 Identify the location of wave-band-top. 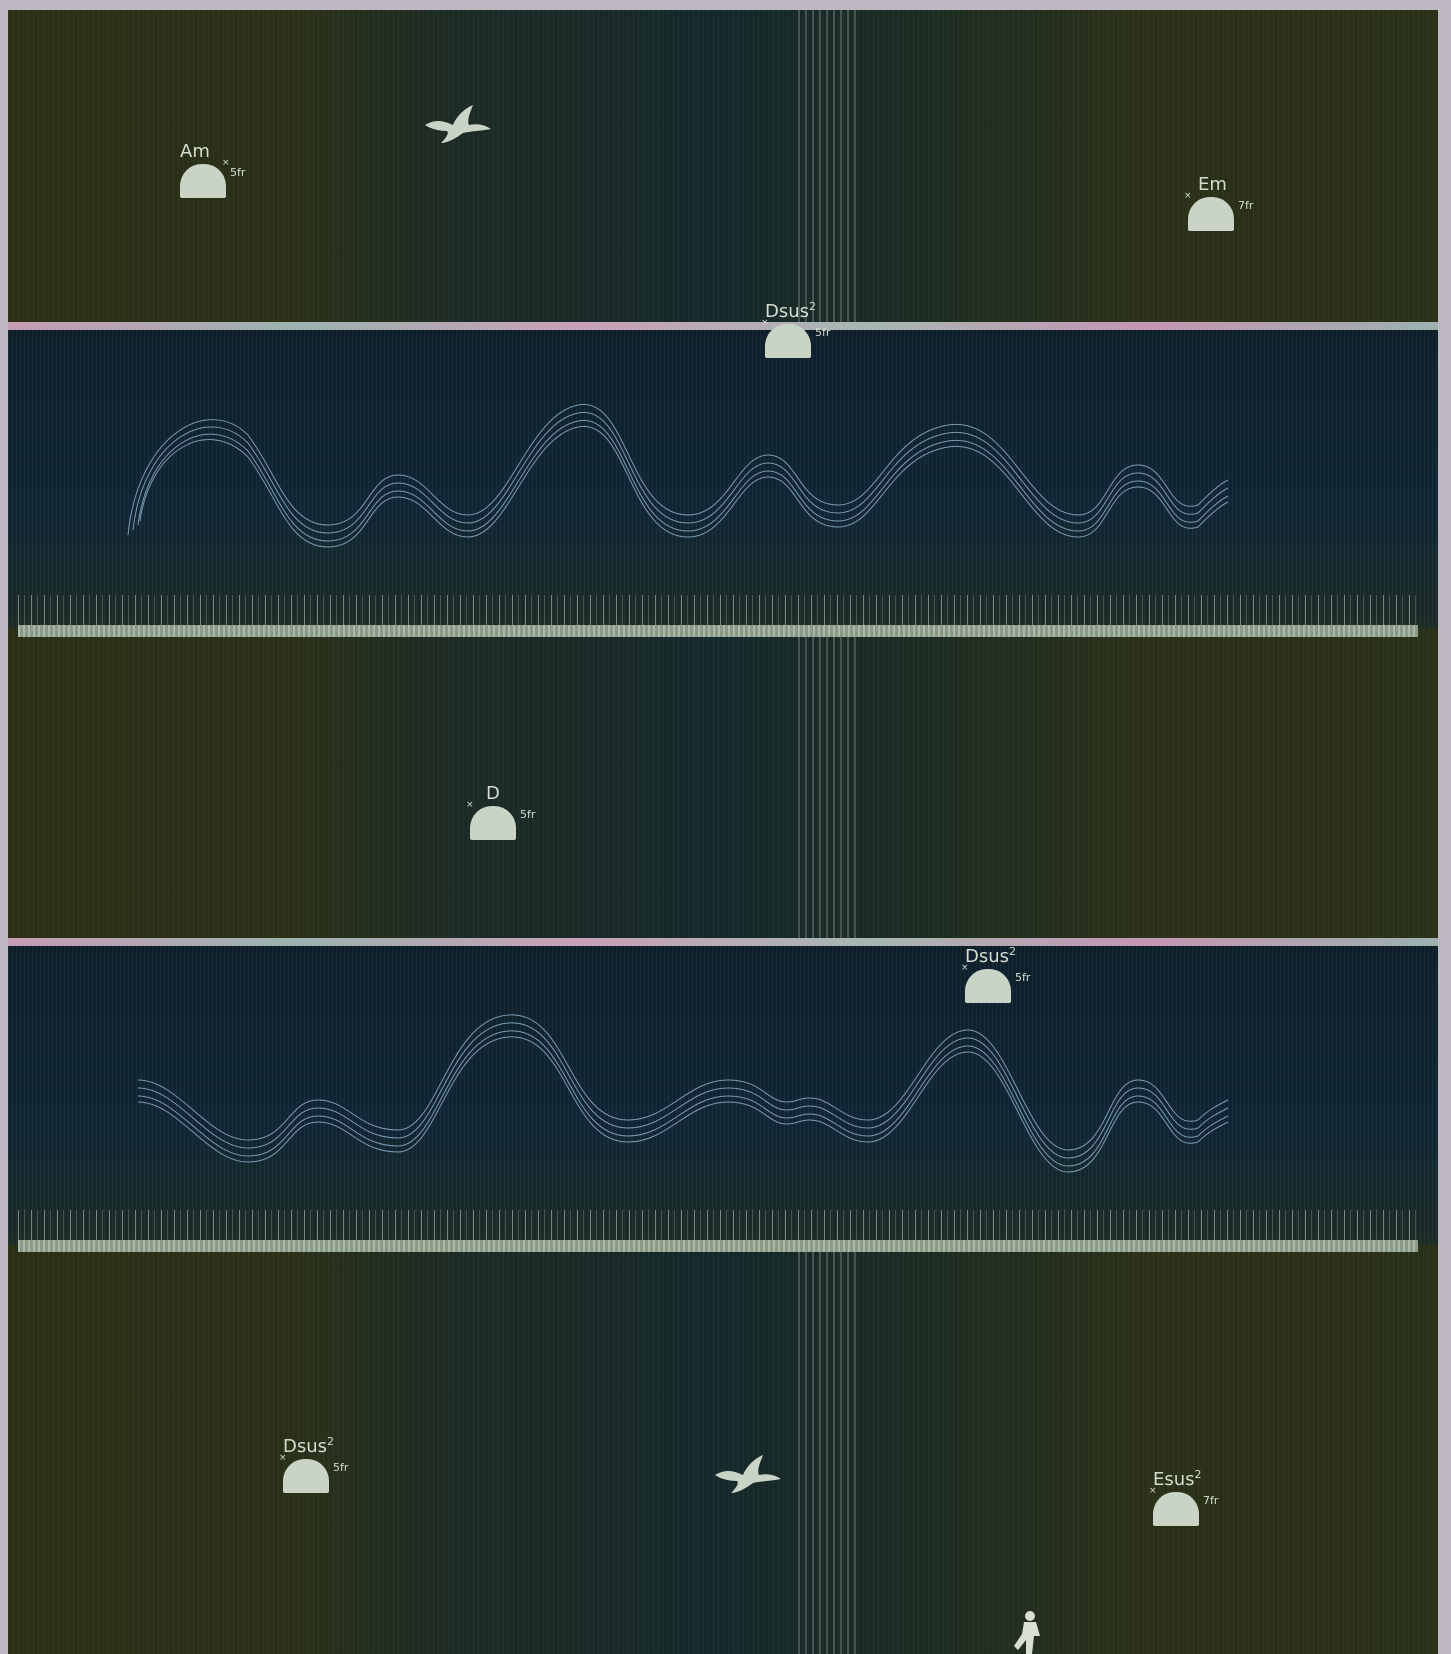
(678, 476).